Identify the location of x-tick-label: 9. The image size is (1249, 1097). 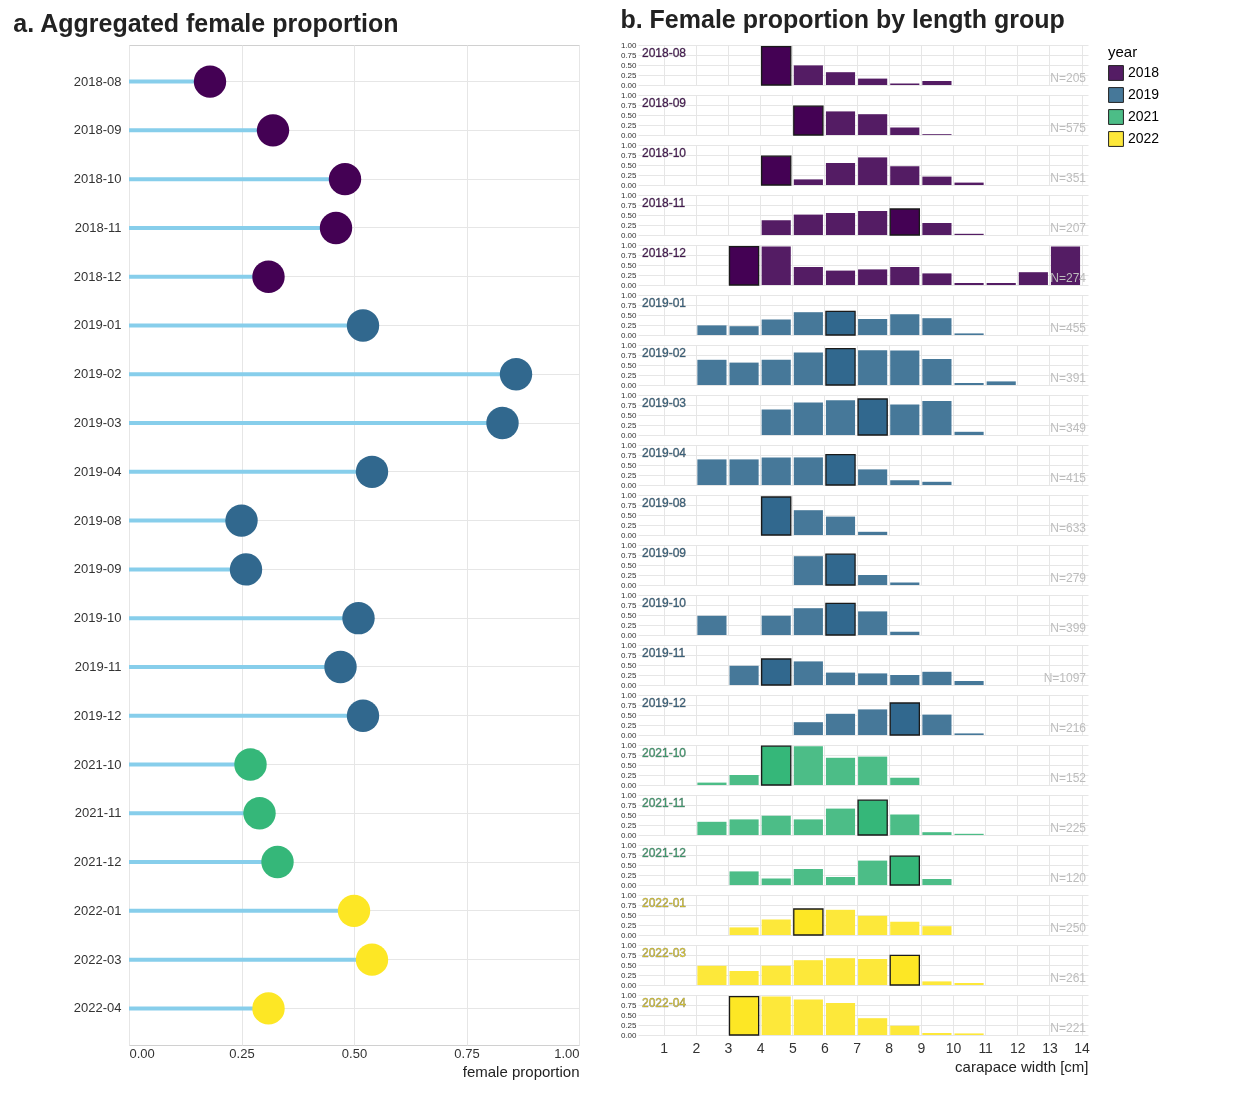
(921, 1047).